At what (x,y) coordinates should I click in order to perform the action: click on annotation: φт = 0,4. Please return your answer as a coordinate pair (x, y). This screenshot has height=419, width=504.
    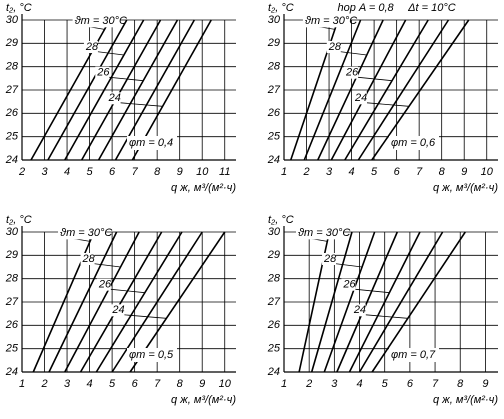
    Looking at the image, I should click on (151, 143).